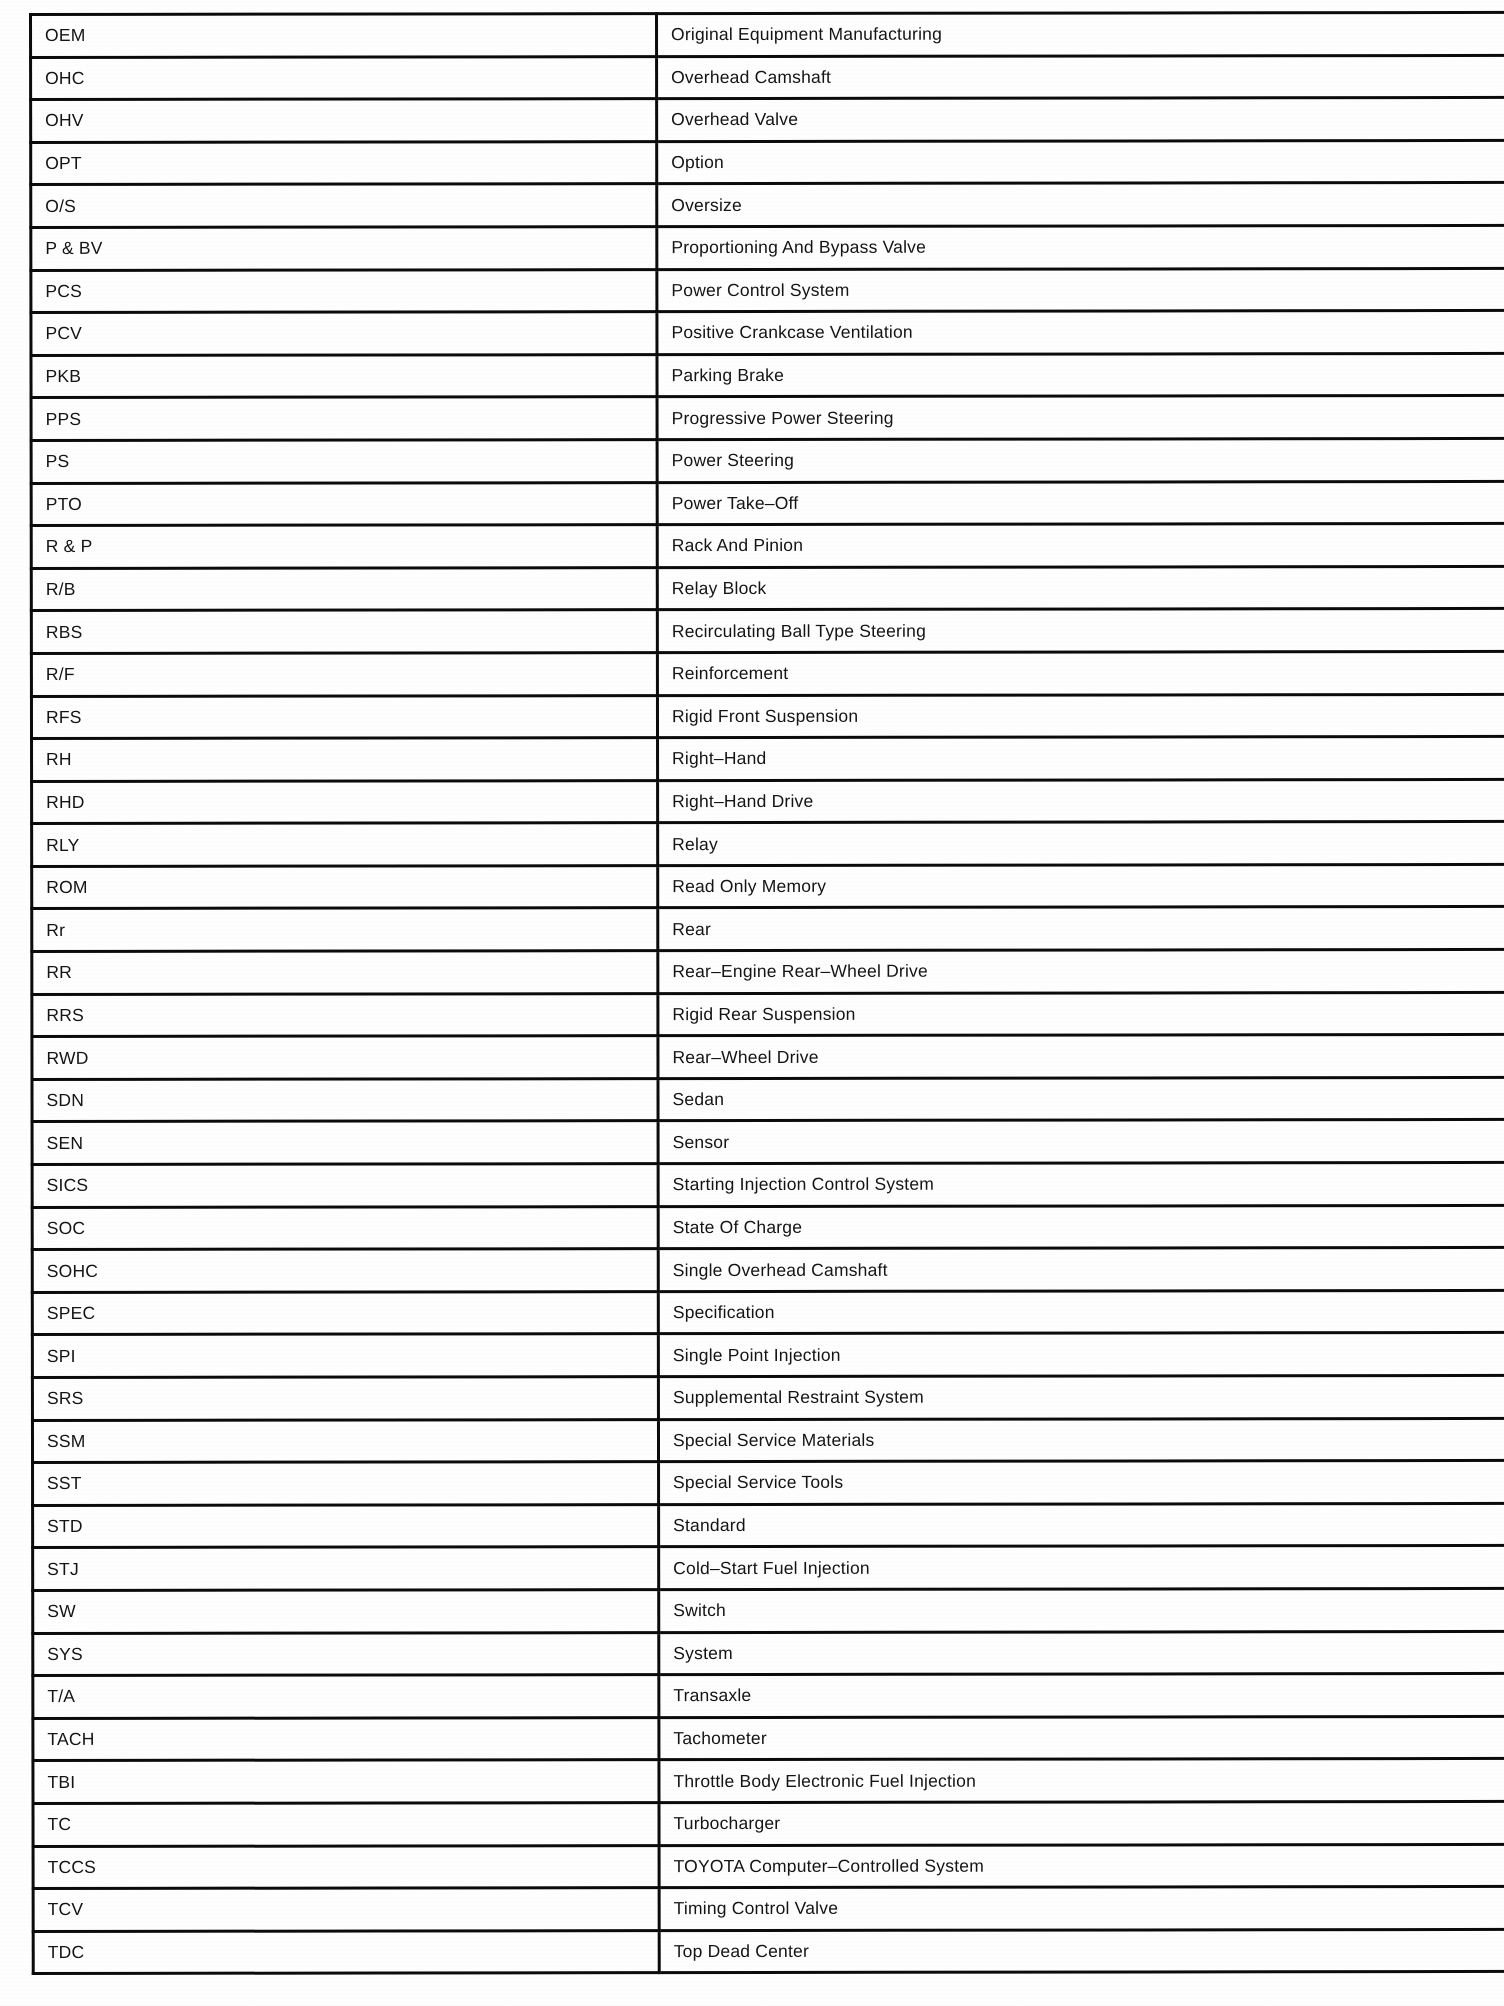 This screenshot has width=1504, height=2006. What do you see at coordinates (344, 972) in the screenshot?
I see `abbreviation-cell: RR` at bounding box center [344, 972].